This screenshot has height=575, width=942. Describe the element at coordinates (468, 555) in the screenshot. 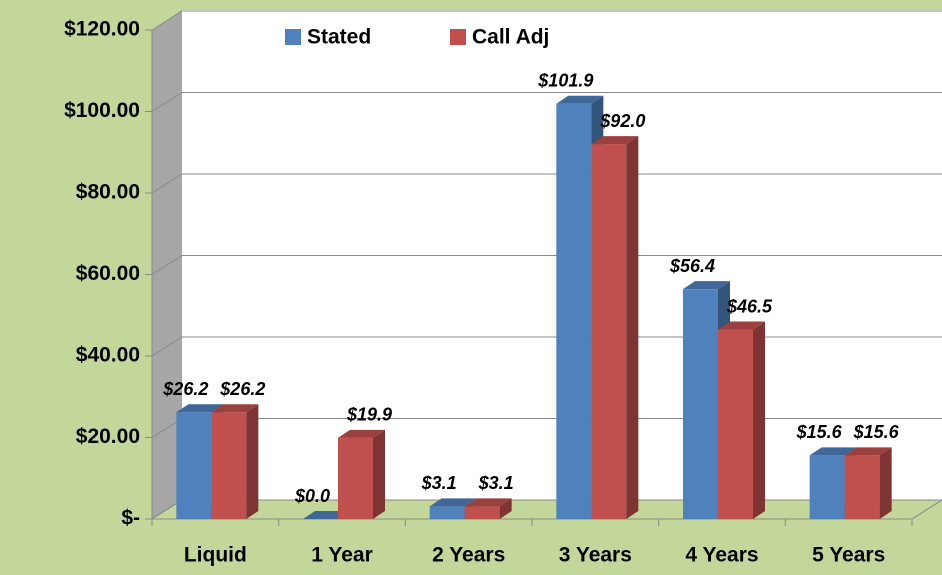

I see `x-tick-label: 2 Years` at that location.